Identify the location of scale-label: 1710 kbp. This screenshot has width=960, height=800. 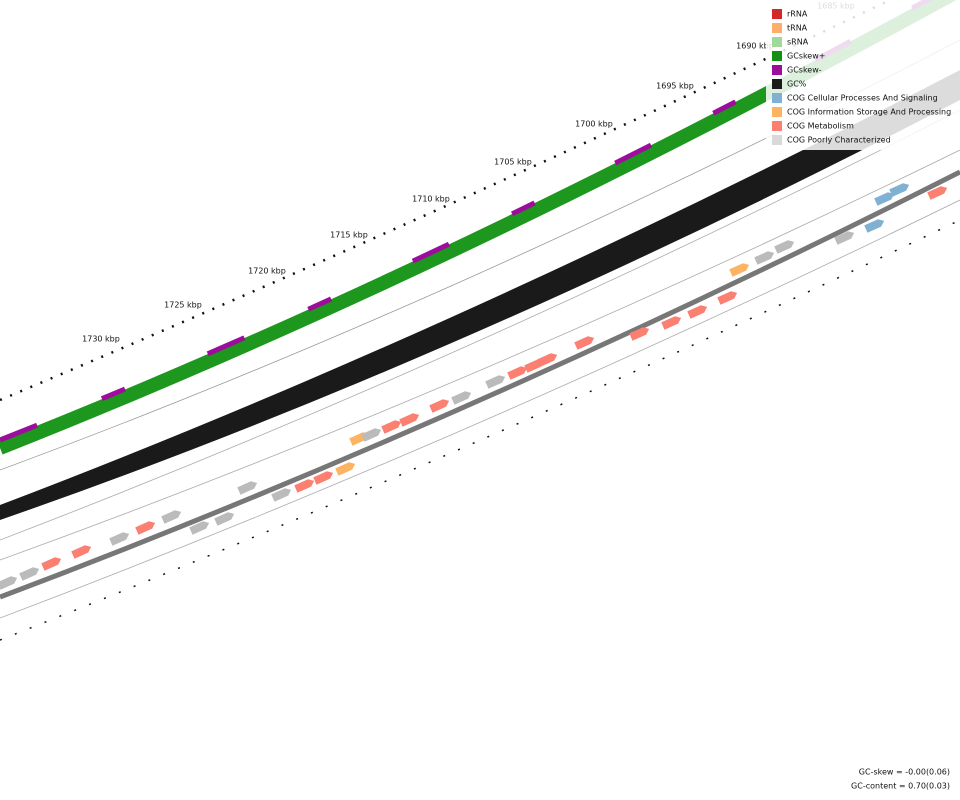
(431, 199).